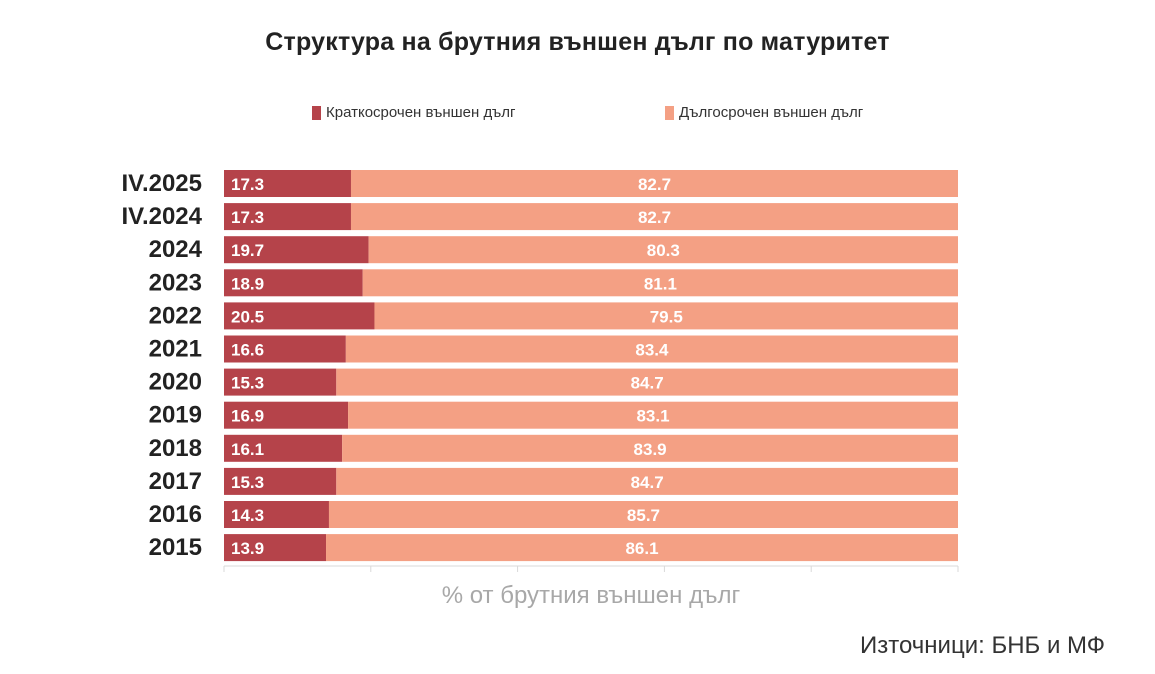 The width and height of the screenshot is (1155, 674). I want to click on category-label: 2021, so click(175, 349).